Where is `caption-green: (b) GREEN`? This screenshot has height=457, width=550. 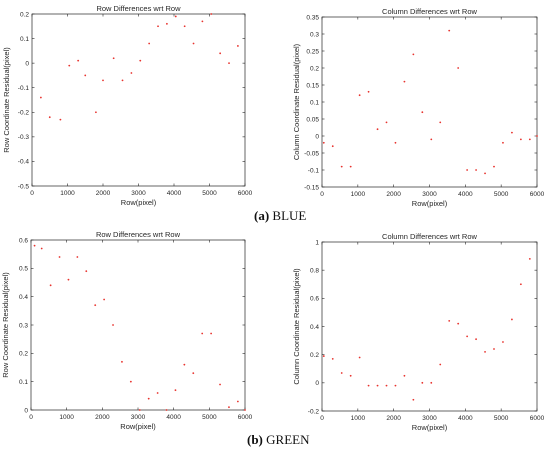 caption-green: (b) GREEN is located at coordinates (278, 440).